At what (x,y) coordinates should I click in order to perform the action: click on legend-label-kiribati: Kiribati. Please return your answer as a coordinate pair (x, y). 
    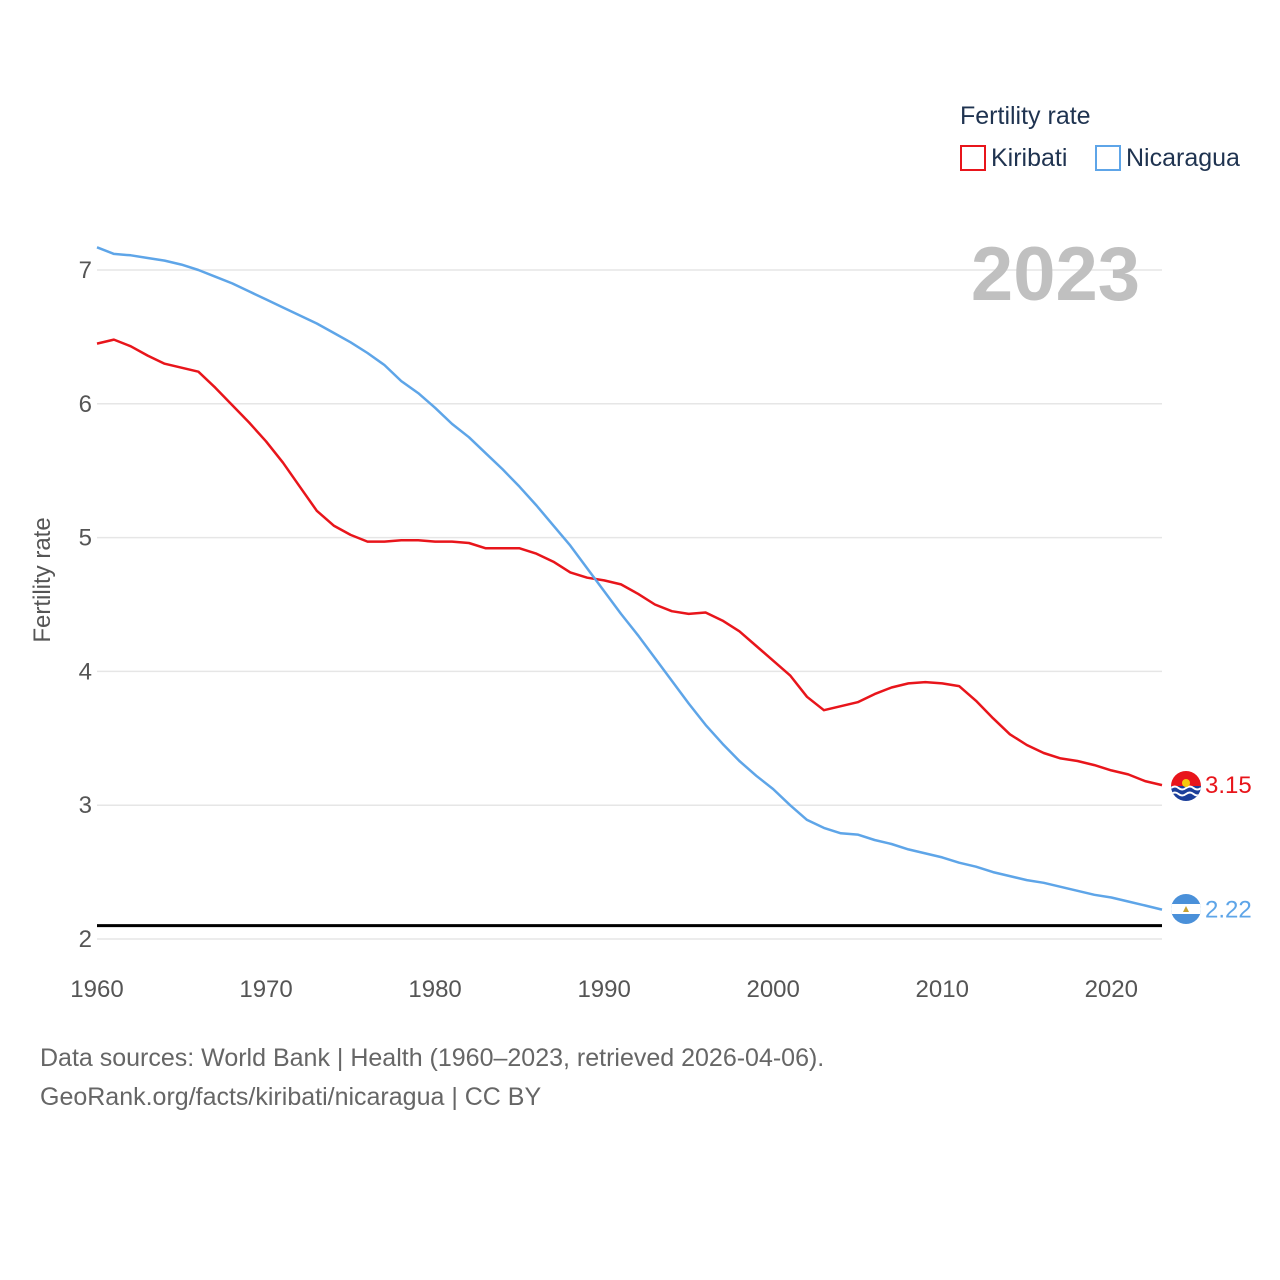
    Looking at the image, I should click on (1029, 158).